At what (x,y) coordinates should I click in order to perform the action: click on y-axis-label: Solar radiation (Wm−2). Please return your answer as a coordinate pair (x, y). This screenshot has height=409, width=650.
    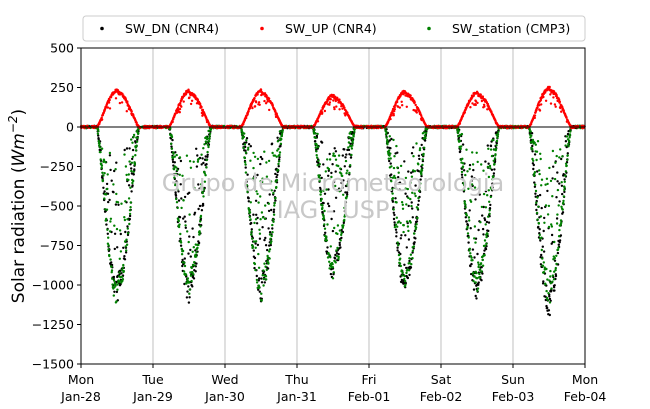
    Looking at the image, I should click on (17, 206).